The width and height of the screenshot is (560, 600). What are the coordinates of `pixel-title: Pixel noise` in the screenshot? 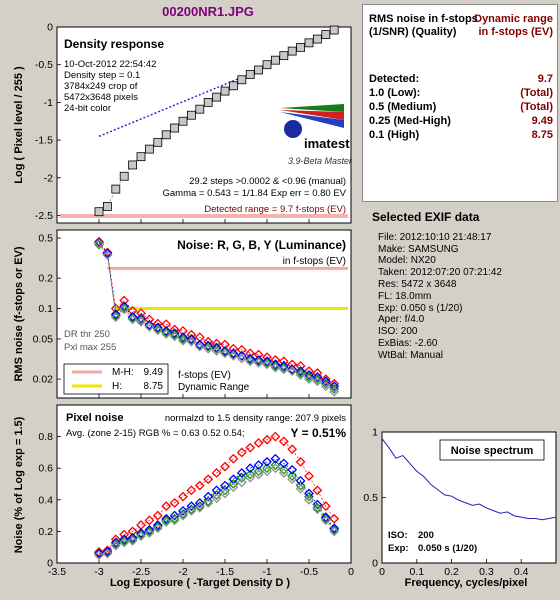 It's located at (94, 418).